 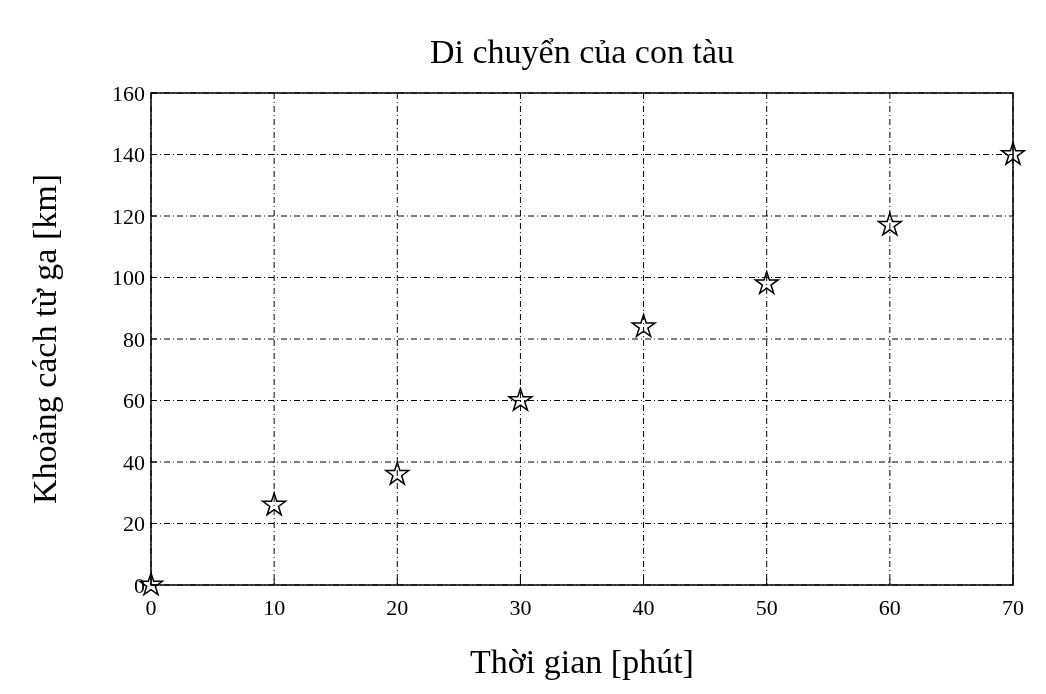 What do you see at coordinates (128, 278) in the screenshot?
I see `y-tick-label: 100` at bounding box center [128, 278].